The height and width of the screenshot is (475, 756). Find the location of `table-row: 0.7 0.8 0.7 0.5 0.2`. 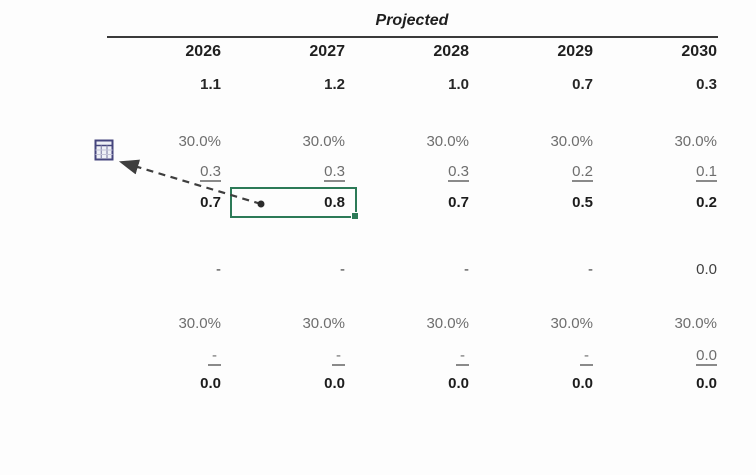

table-row: 0.7 0.8 0.7 0.5 0.2 is located at coordinates (407, 203).